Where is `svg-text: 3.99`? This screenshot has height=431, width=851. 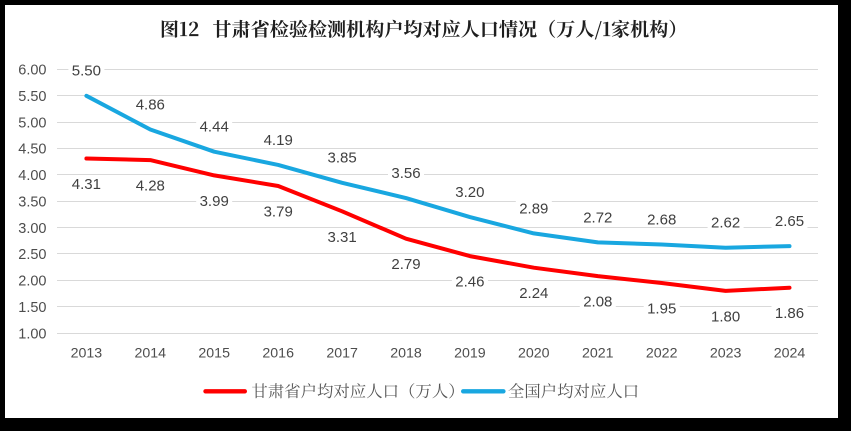 svg-text: 3.99 is located at coordinates (214, 201).